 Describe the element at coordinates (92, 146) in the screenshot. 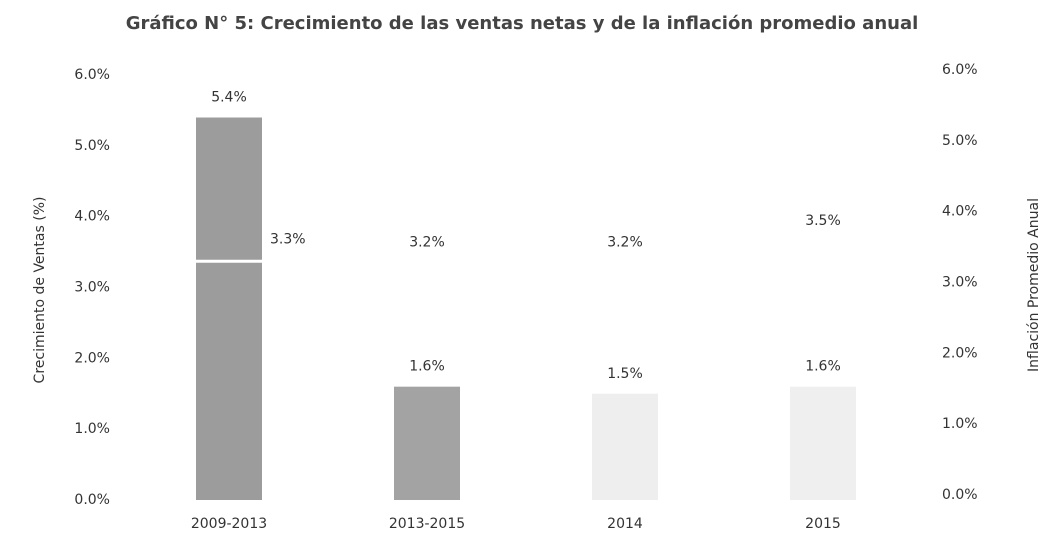

I see `y-tick-label: 5.0%` at that location.